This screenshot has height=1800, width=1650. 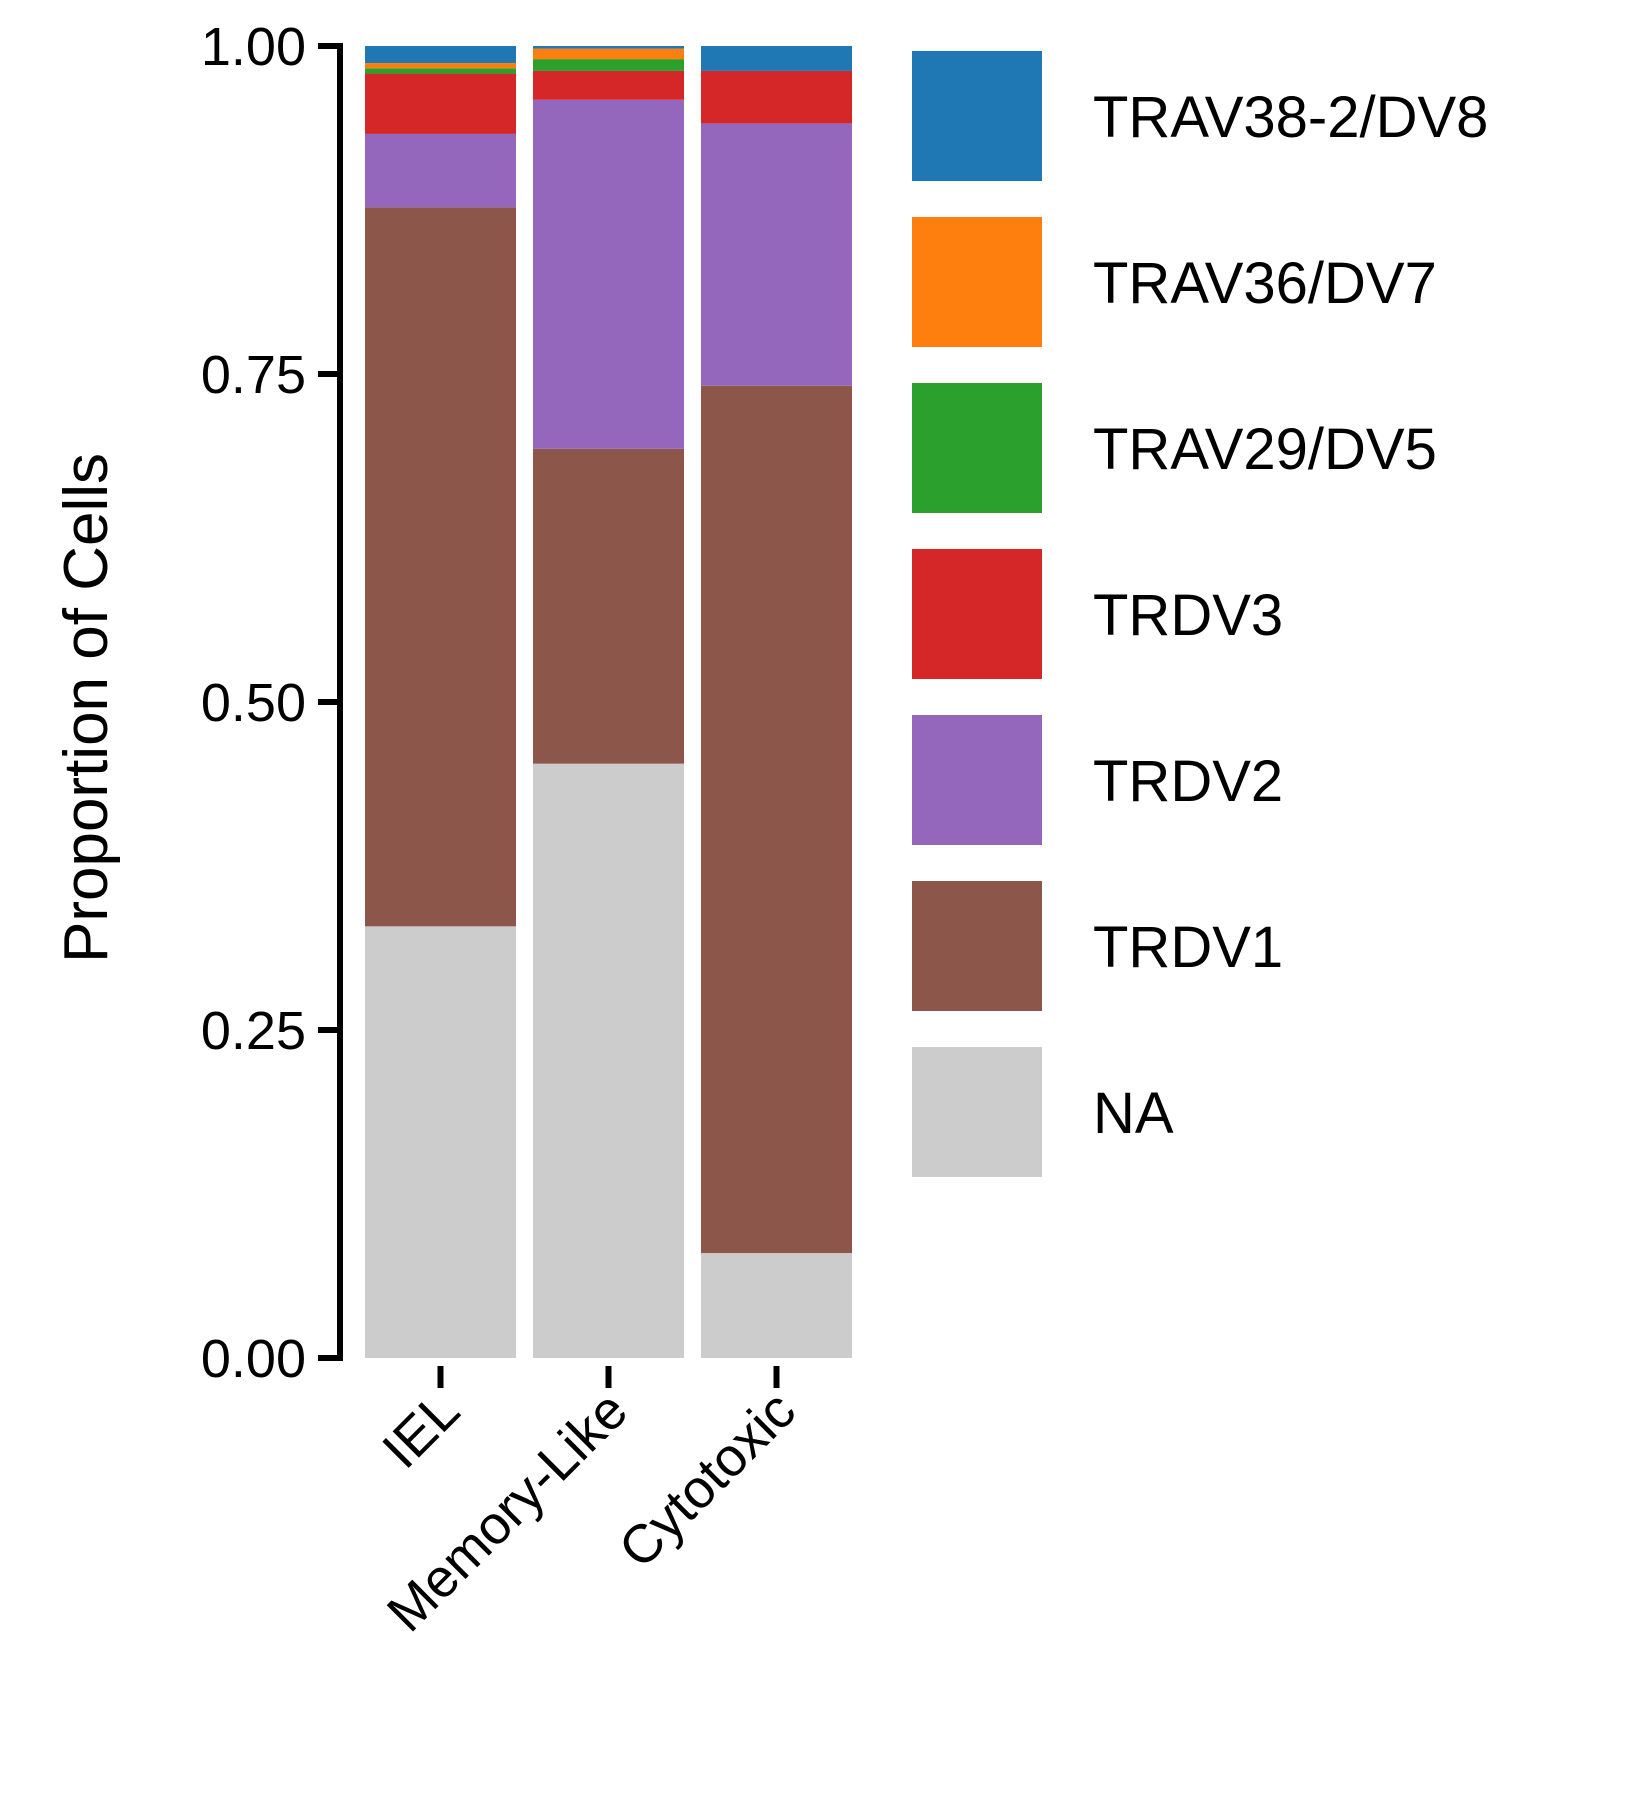 I want to click on y-axis: 0.00 0.25 0.50 0.75 1.00, so click(x=272, y=703).